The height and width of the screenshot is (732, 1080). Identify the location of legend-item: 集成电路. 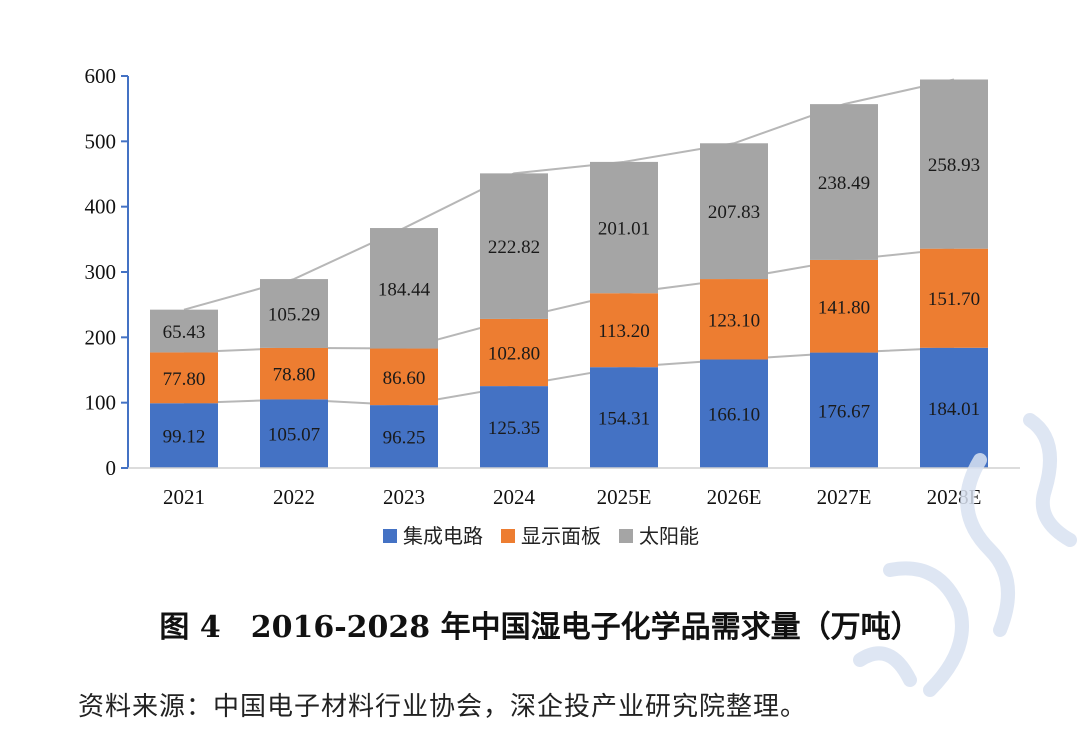
(433, 536).